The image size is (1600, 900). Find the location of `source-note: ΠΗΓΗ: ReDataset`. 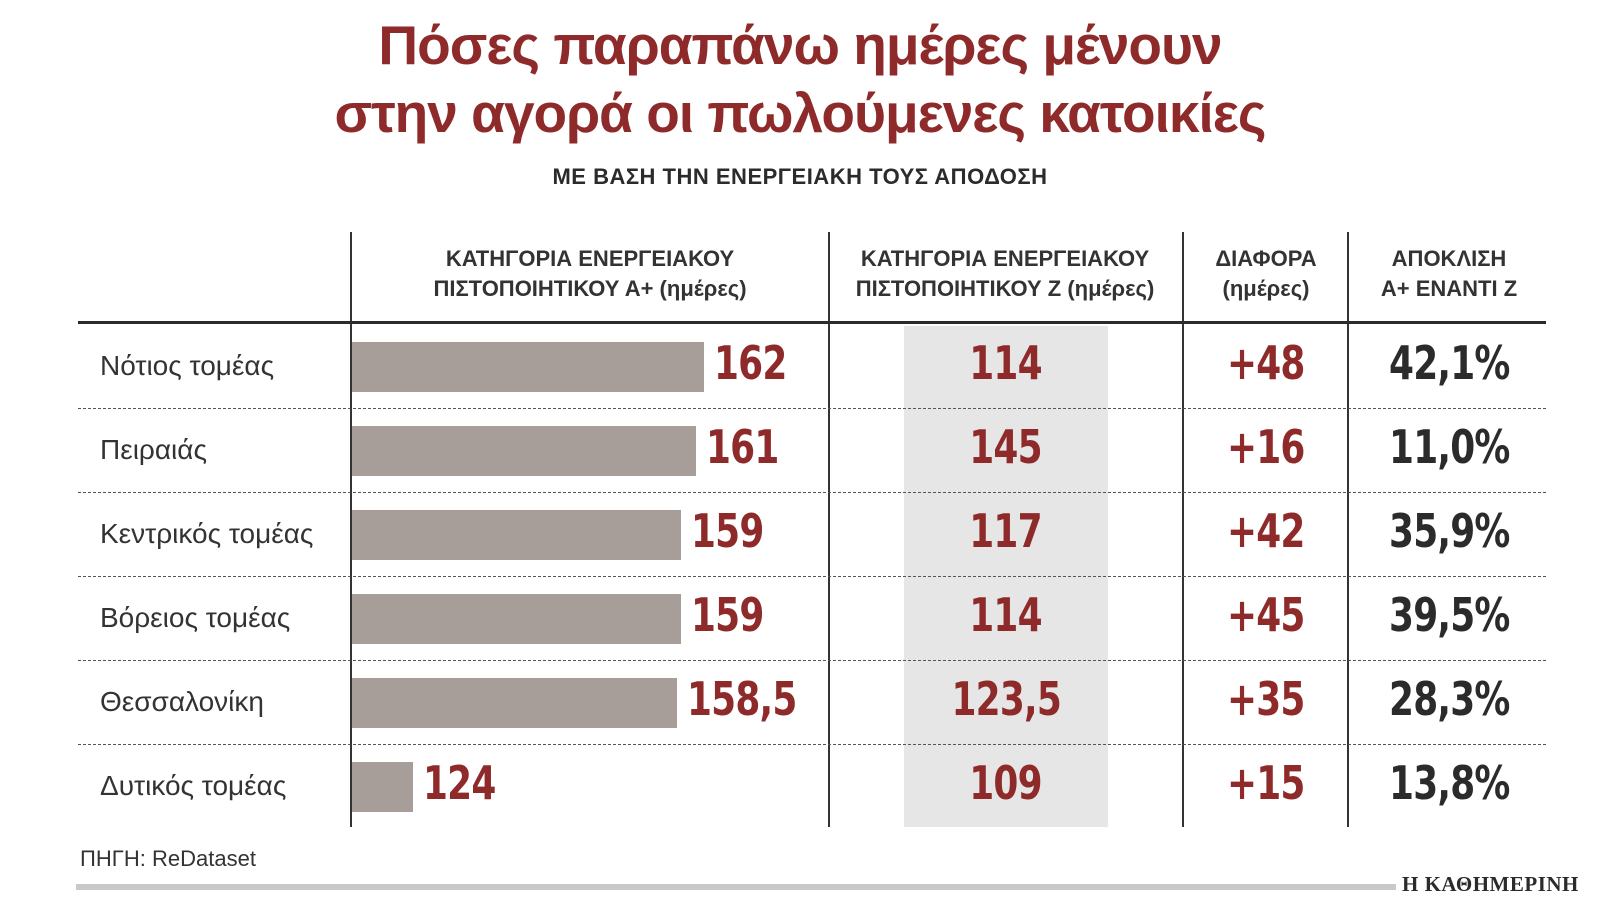

source-note: ΠΗΓΗ: ReDataset is located at coordinates (168, 858).